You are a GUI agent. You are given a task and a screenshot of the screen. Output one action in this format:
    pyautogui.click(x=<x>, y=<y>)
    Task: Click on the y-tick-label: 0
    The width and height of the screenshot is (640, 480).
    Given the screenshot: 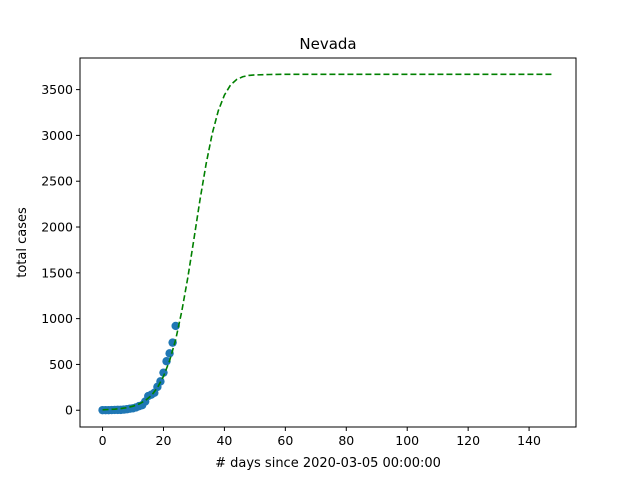 What is the action you would take?
    pyautogui.click(x=69, y=410)
    